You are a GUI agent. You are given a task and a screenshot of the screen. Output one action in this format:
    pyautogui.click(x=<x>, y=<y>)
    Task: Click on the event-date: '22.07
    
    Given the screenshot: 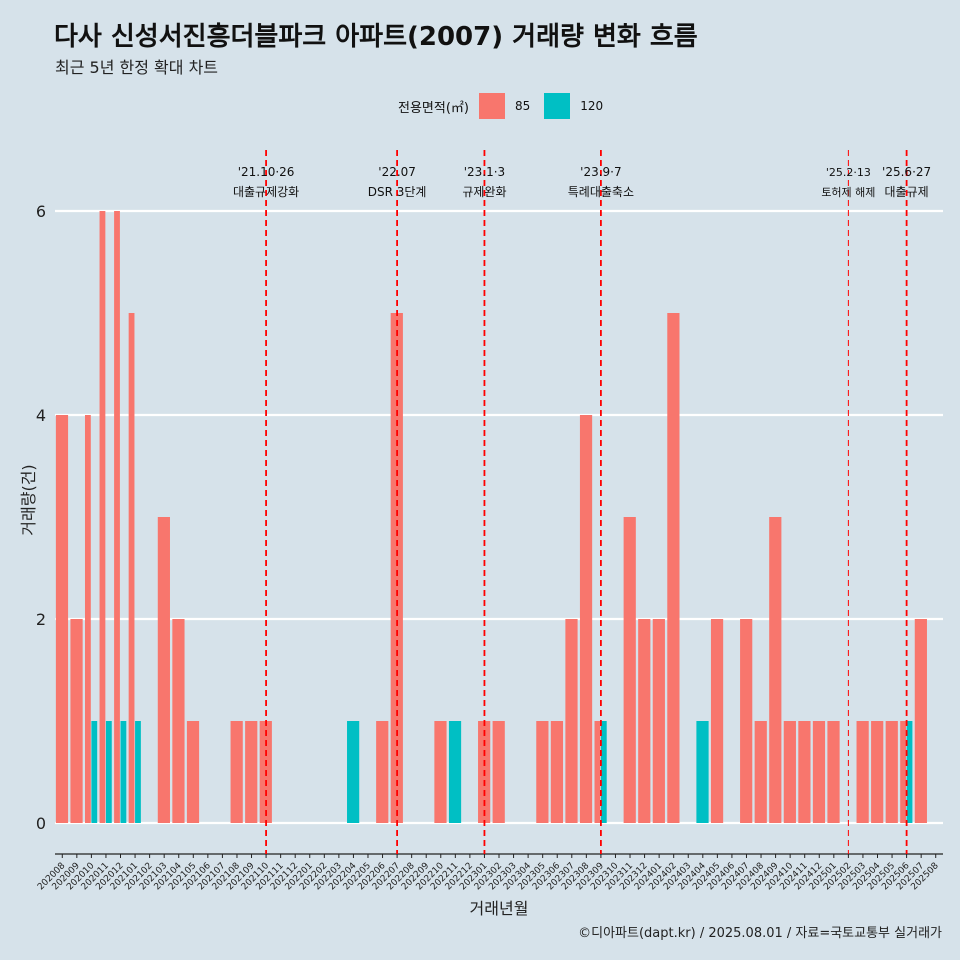 What is the action you would take?
    pyautogui.click(x=397, y=172)
    